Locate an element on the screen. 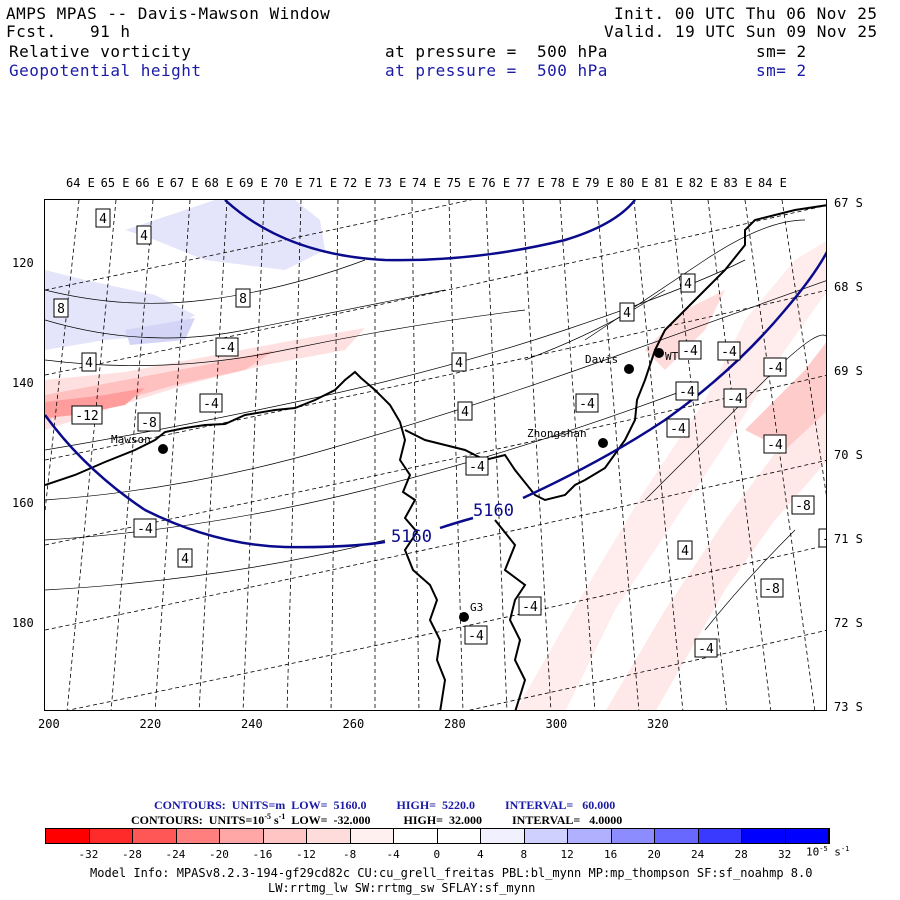  colorbar-tick: -20 is located at coordinates (219, 854).